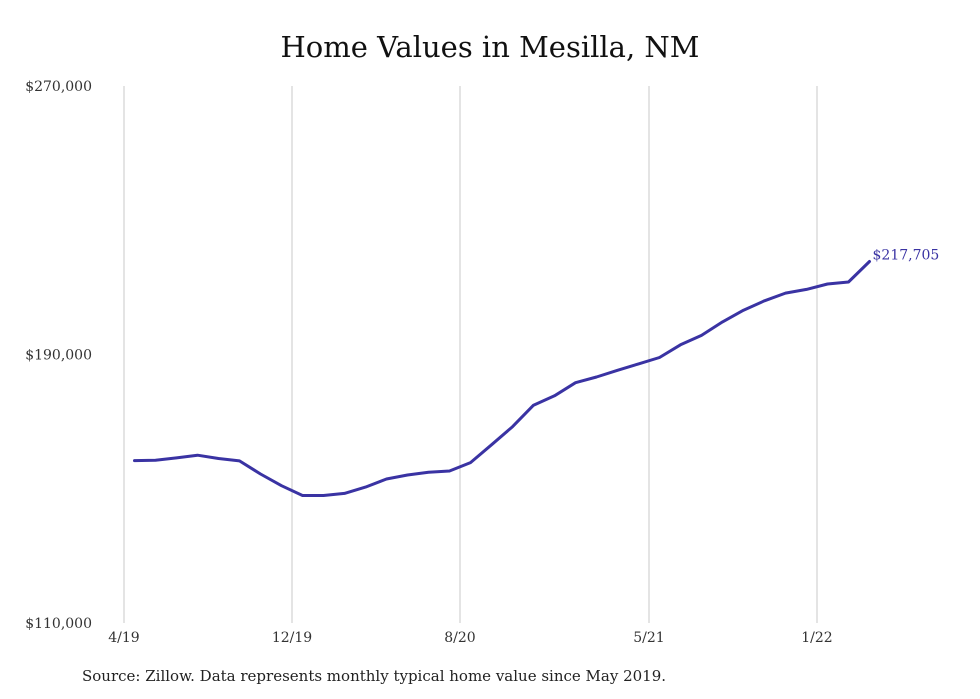  Describe the element at coordinates (292, 638) in the screenshot. I see `x-tick-label: 12/19` at that location.